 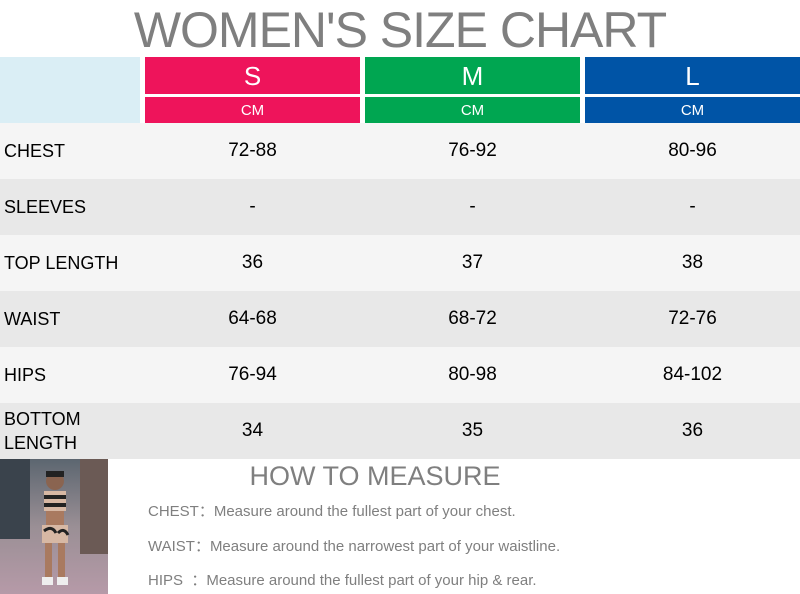 What do you see at coordinates (252, 75) in the screenshot?
I see `size-header-s: S` at bounding box center [252, 75].